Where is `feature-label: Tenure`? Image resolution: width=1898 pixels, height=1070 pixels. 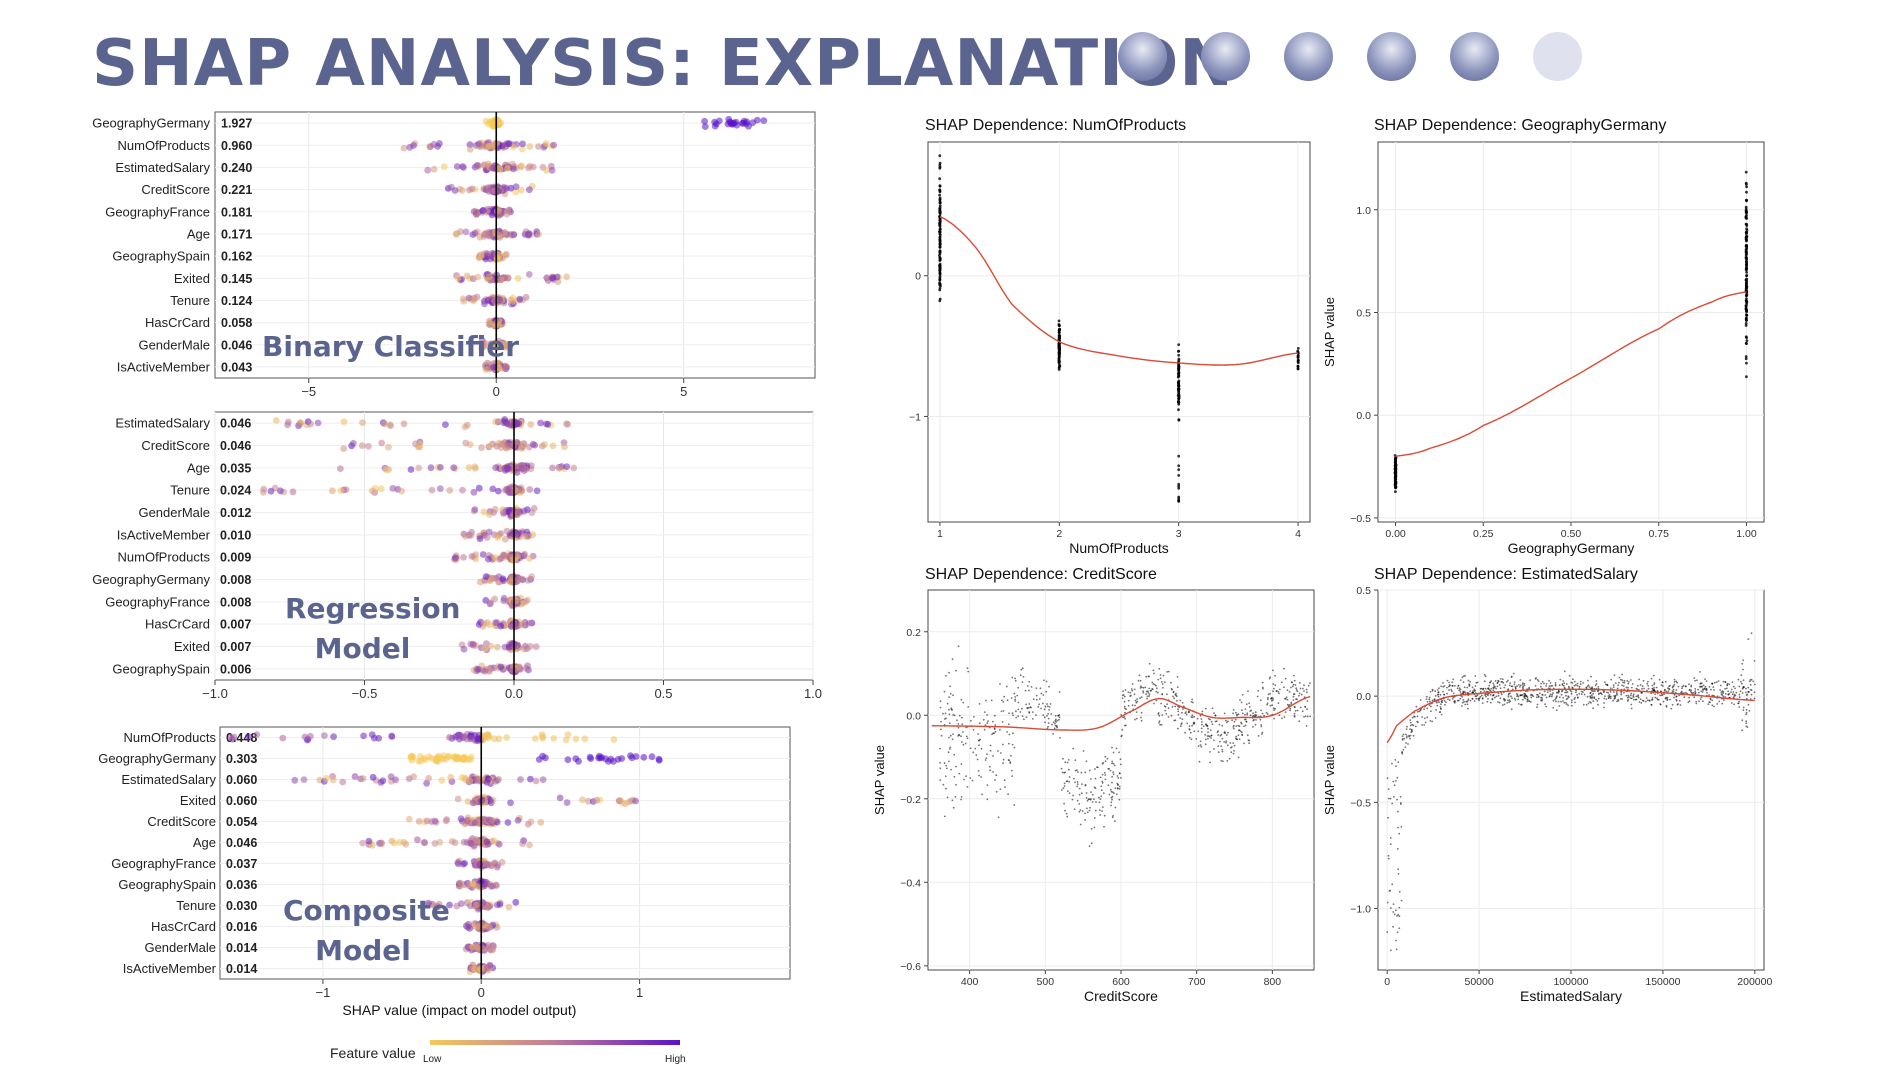
feature-label: Tenure is located at coordinates (190, 300).